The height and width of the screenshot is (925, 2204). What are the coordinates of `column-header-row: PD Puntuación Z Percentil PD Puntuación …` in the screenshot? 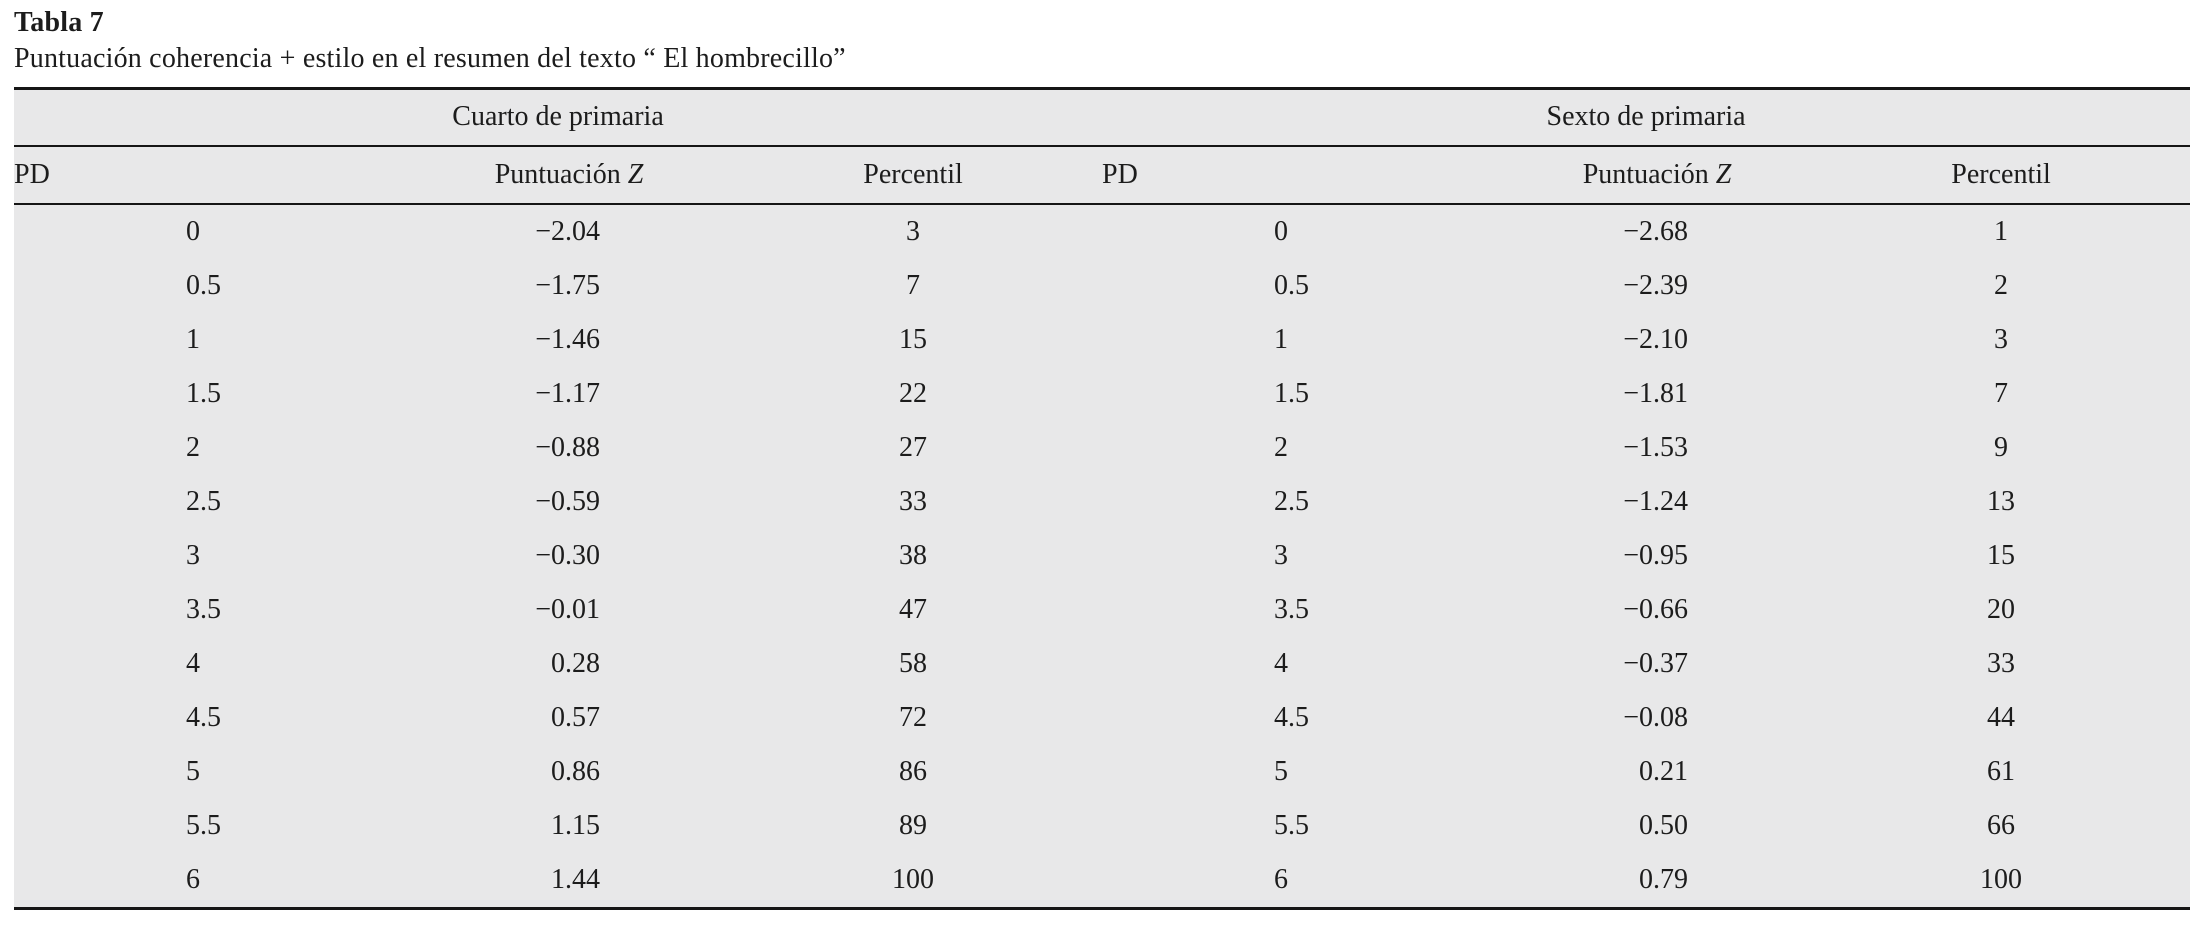 It's located at (1102, 175).